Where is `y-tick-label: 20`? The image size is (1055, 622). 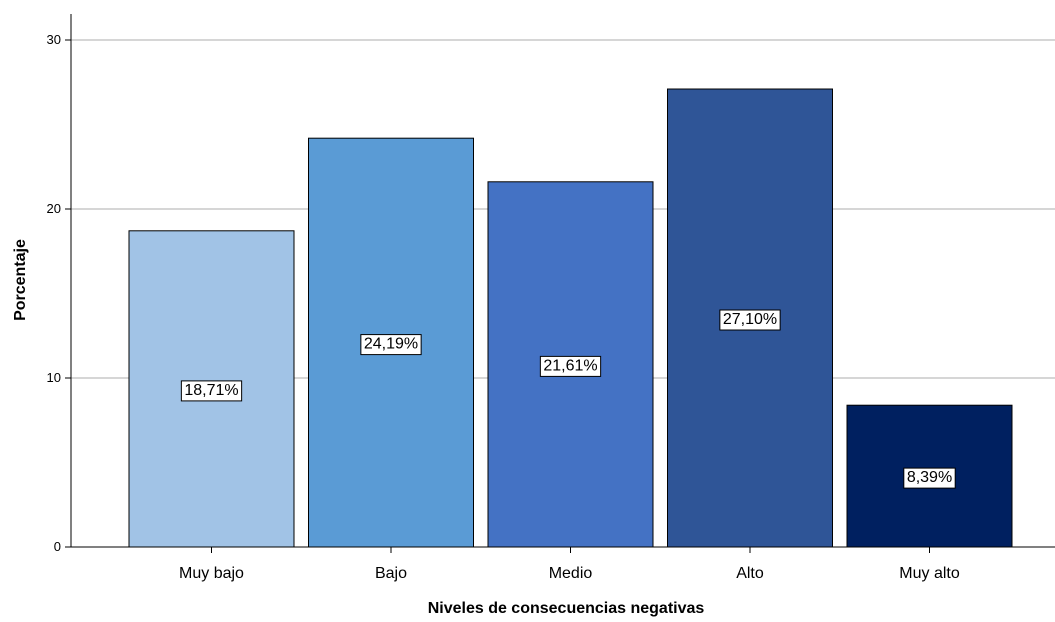
y-tick-label: 20 is located at coordinates (54, 208).